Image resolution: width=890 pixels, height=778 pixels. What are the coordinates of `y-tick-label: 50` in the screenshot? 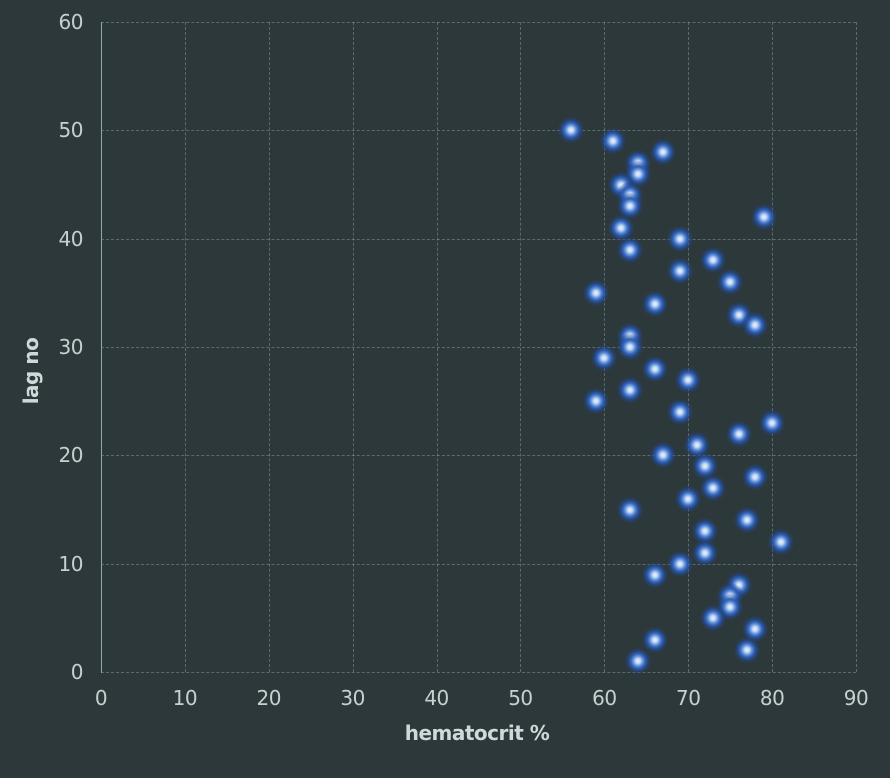 It's located at (71, 130).